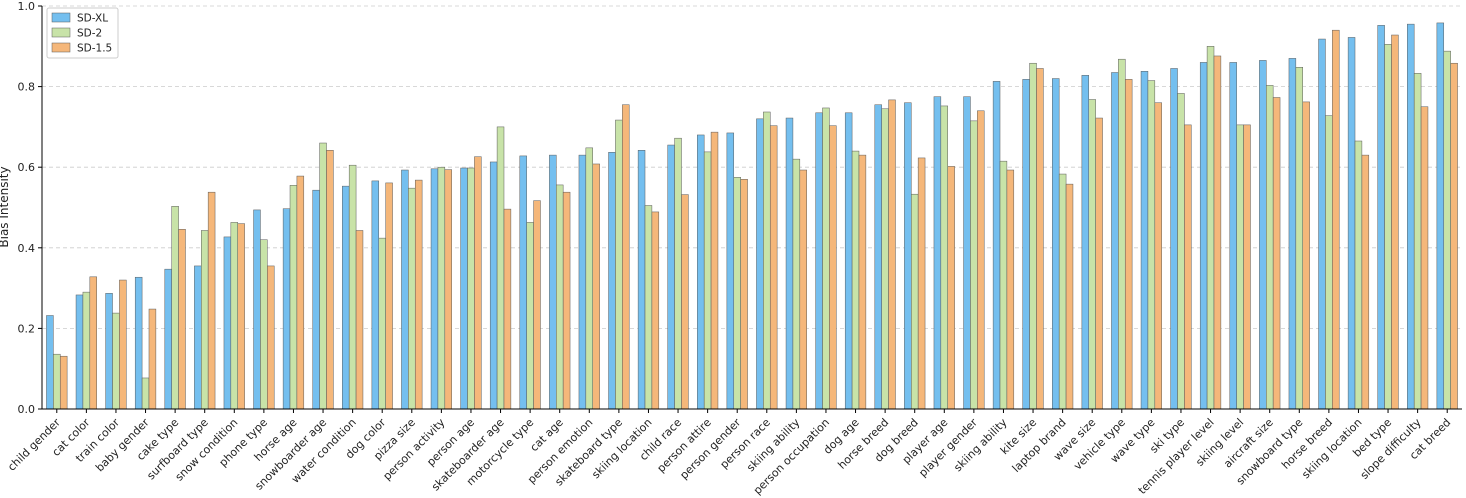  What do you see at coordinates (27, 6) in the screenshot?
I see `y-tick-label: 1.0` at bounding box center [27, 6].